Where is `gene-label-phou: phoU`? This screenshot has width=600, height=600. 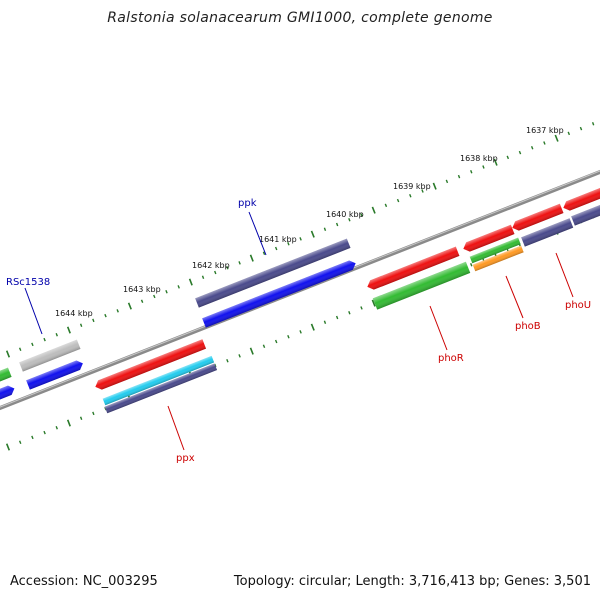
gene-label-phou: phoU is located at coordinates (578, 305).